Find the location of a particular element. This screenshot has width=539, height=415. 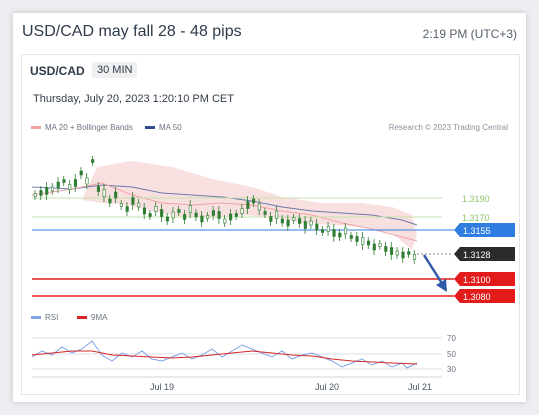

x-tick-jul19: Jul 19 is located at coordinates (162, 387).